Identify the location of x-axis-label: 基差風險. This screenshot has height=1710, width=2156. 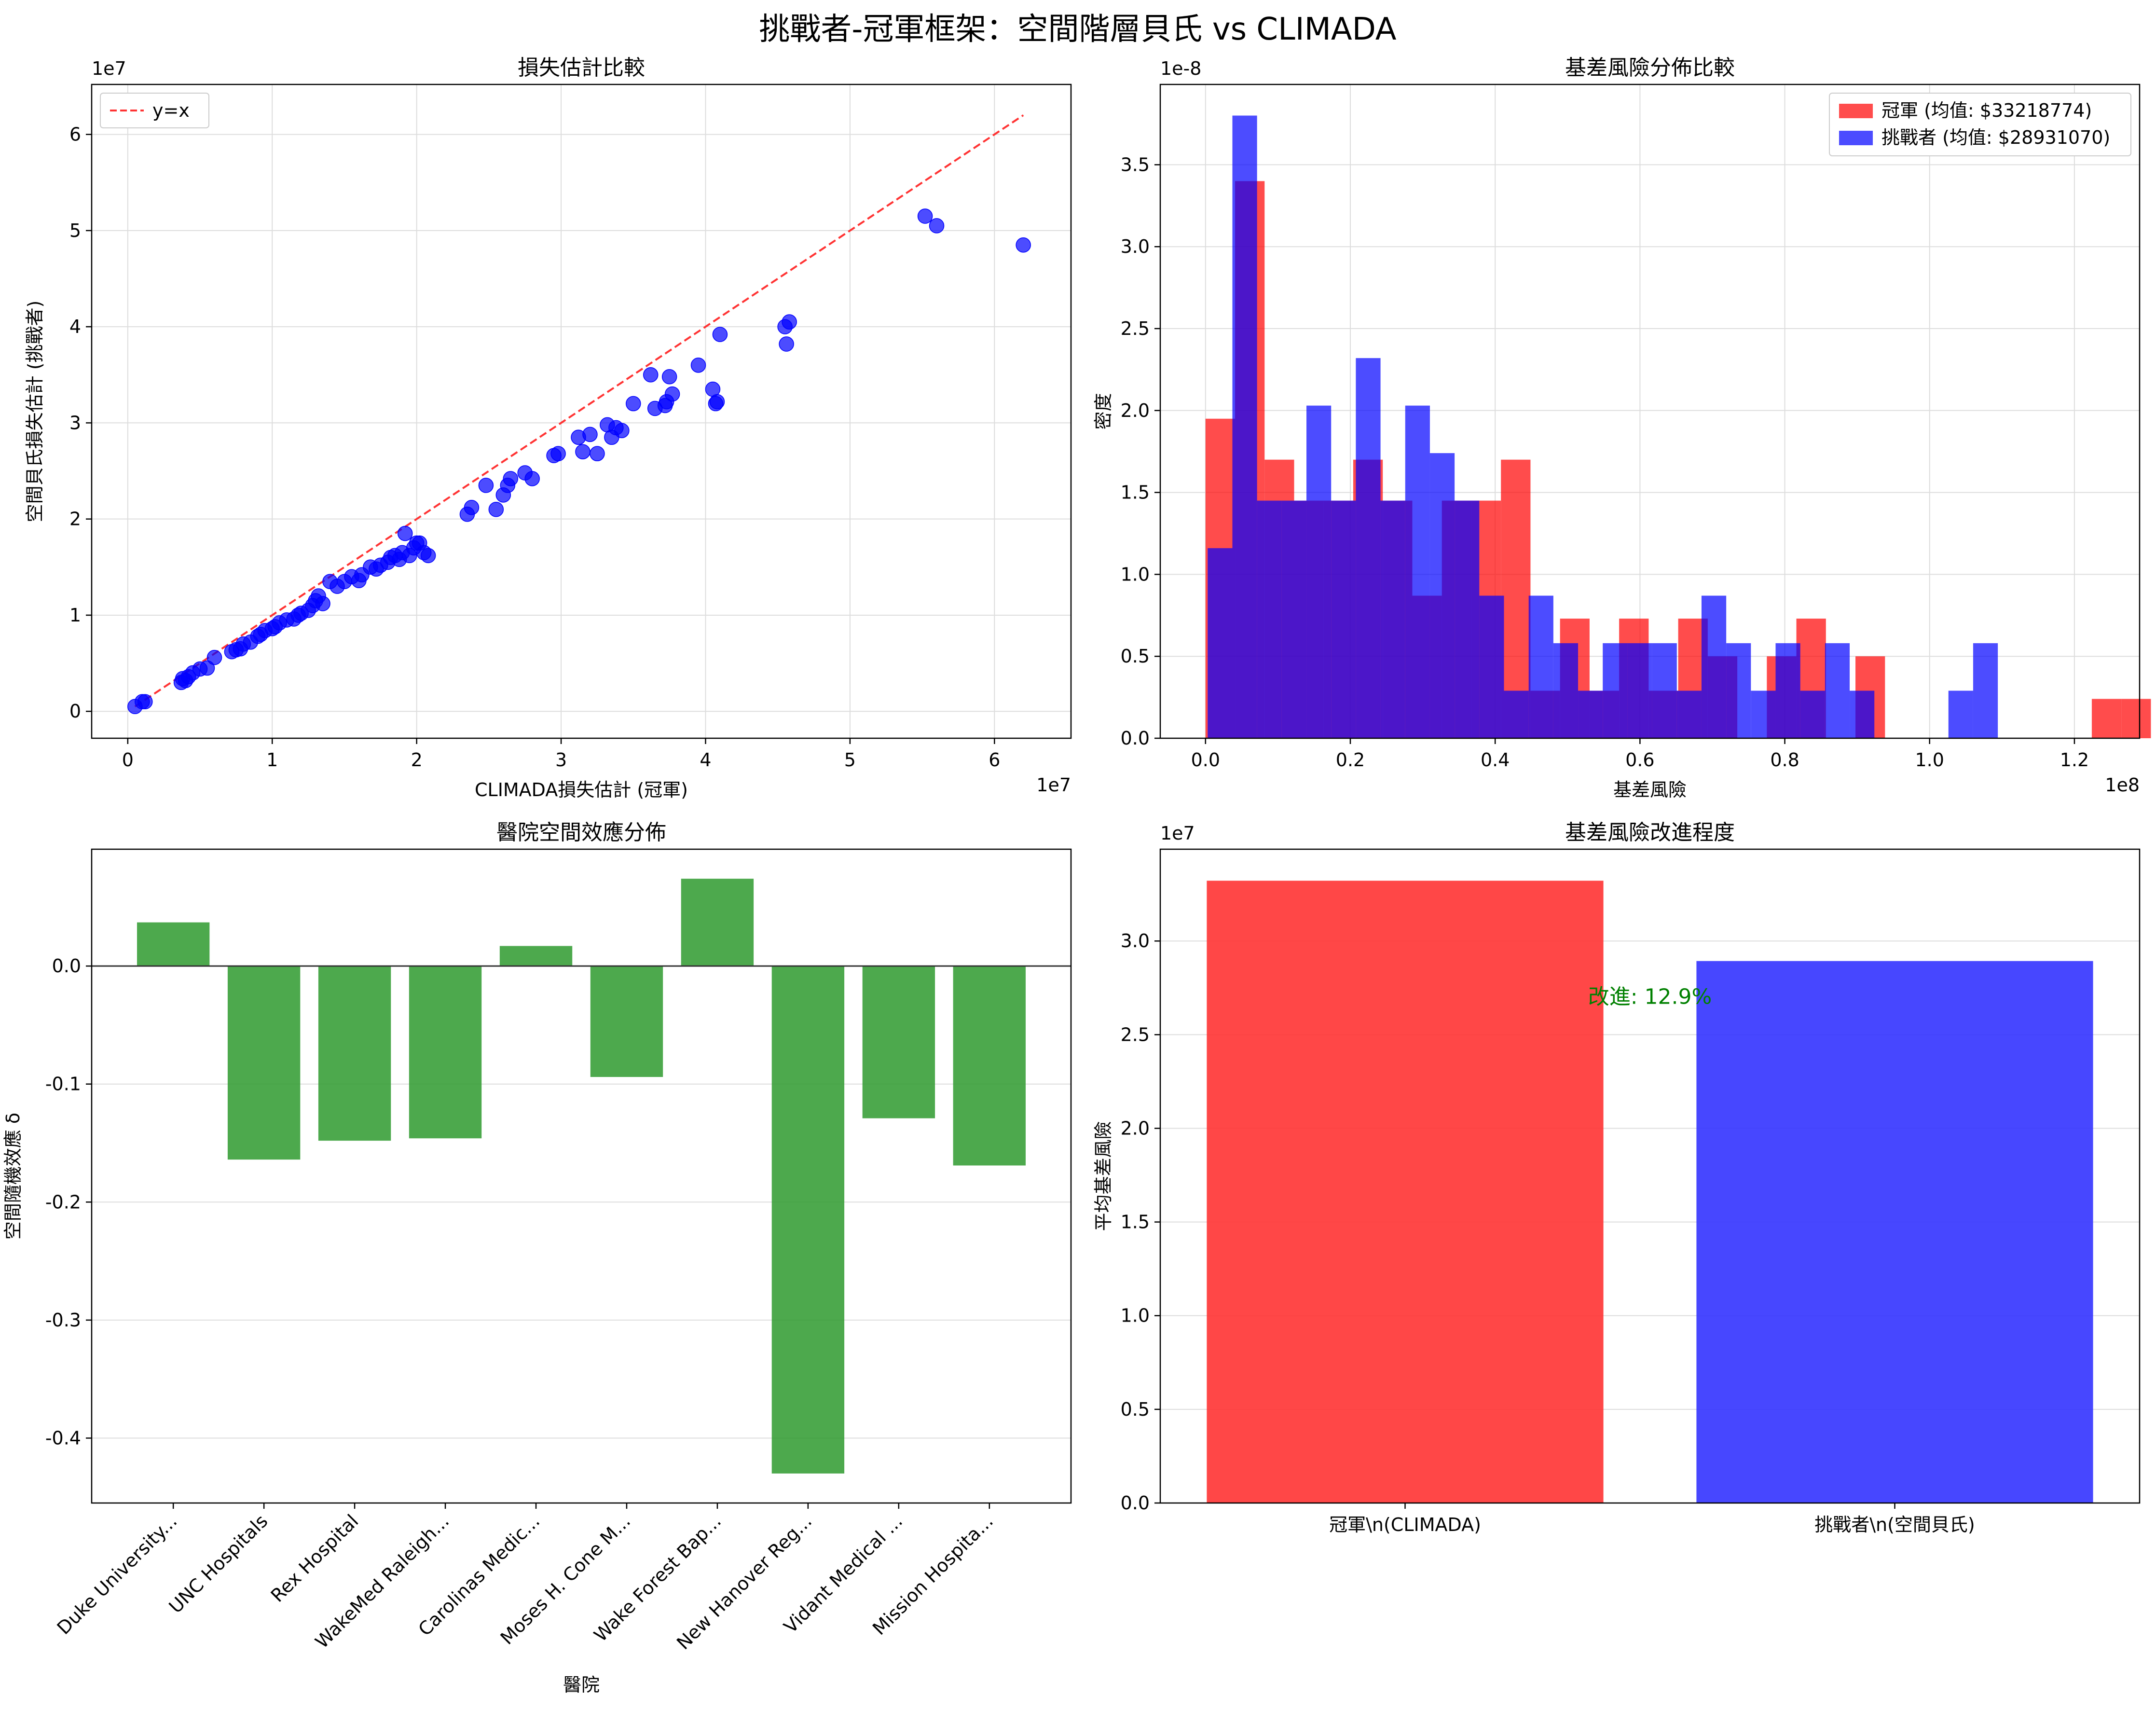
(1650, 789).